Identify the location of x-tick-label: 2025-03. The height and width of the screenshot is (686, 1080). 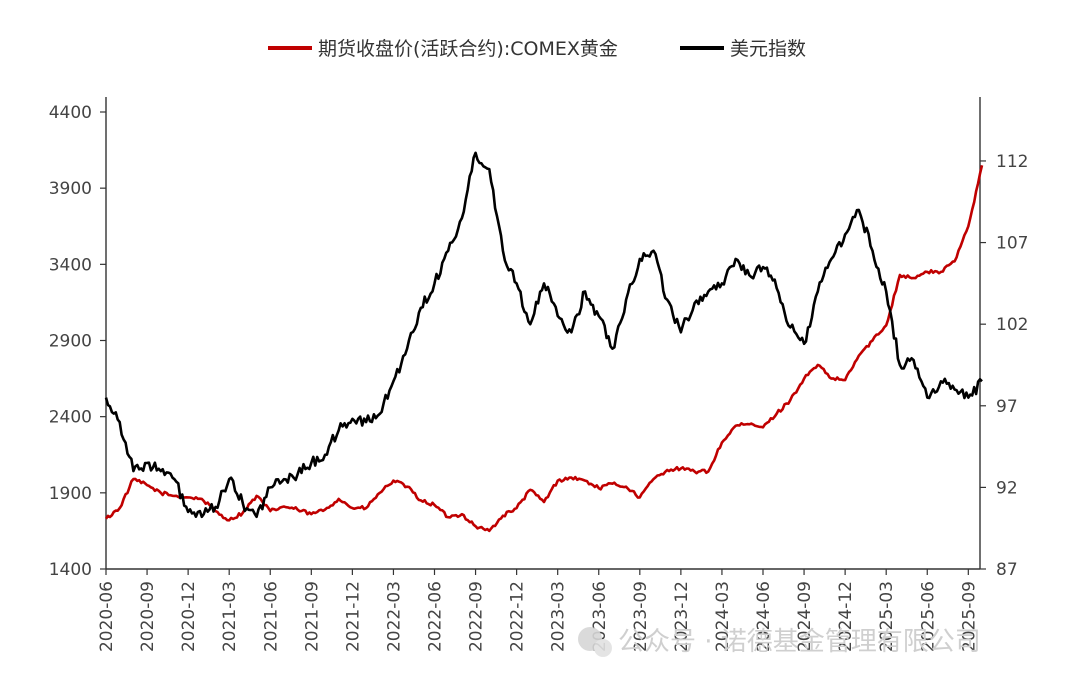
(887, 616).